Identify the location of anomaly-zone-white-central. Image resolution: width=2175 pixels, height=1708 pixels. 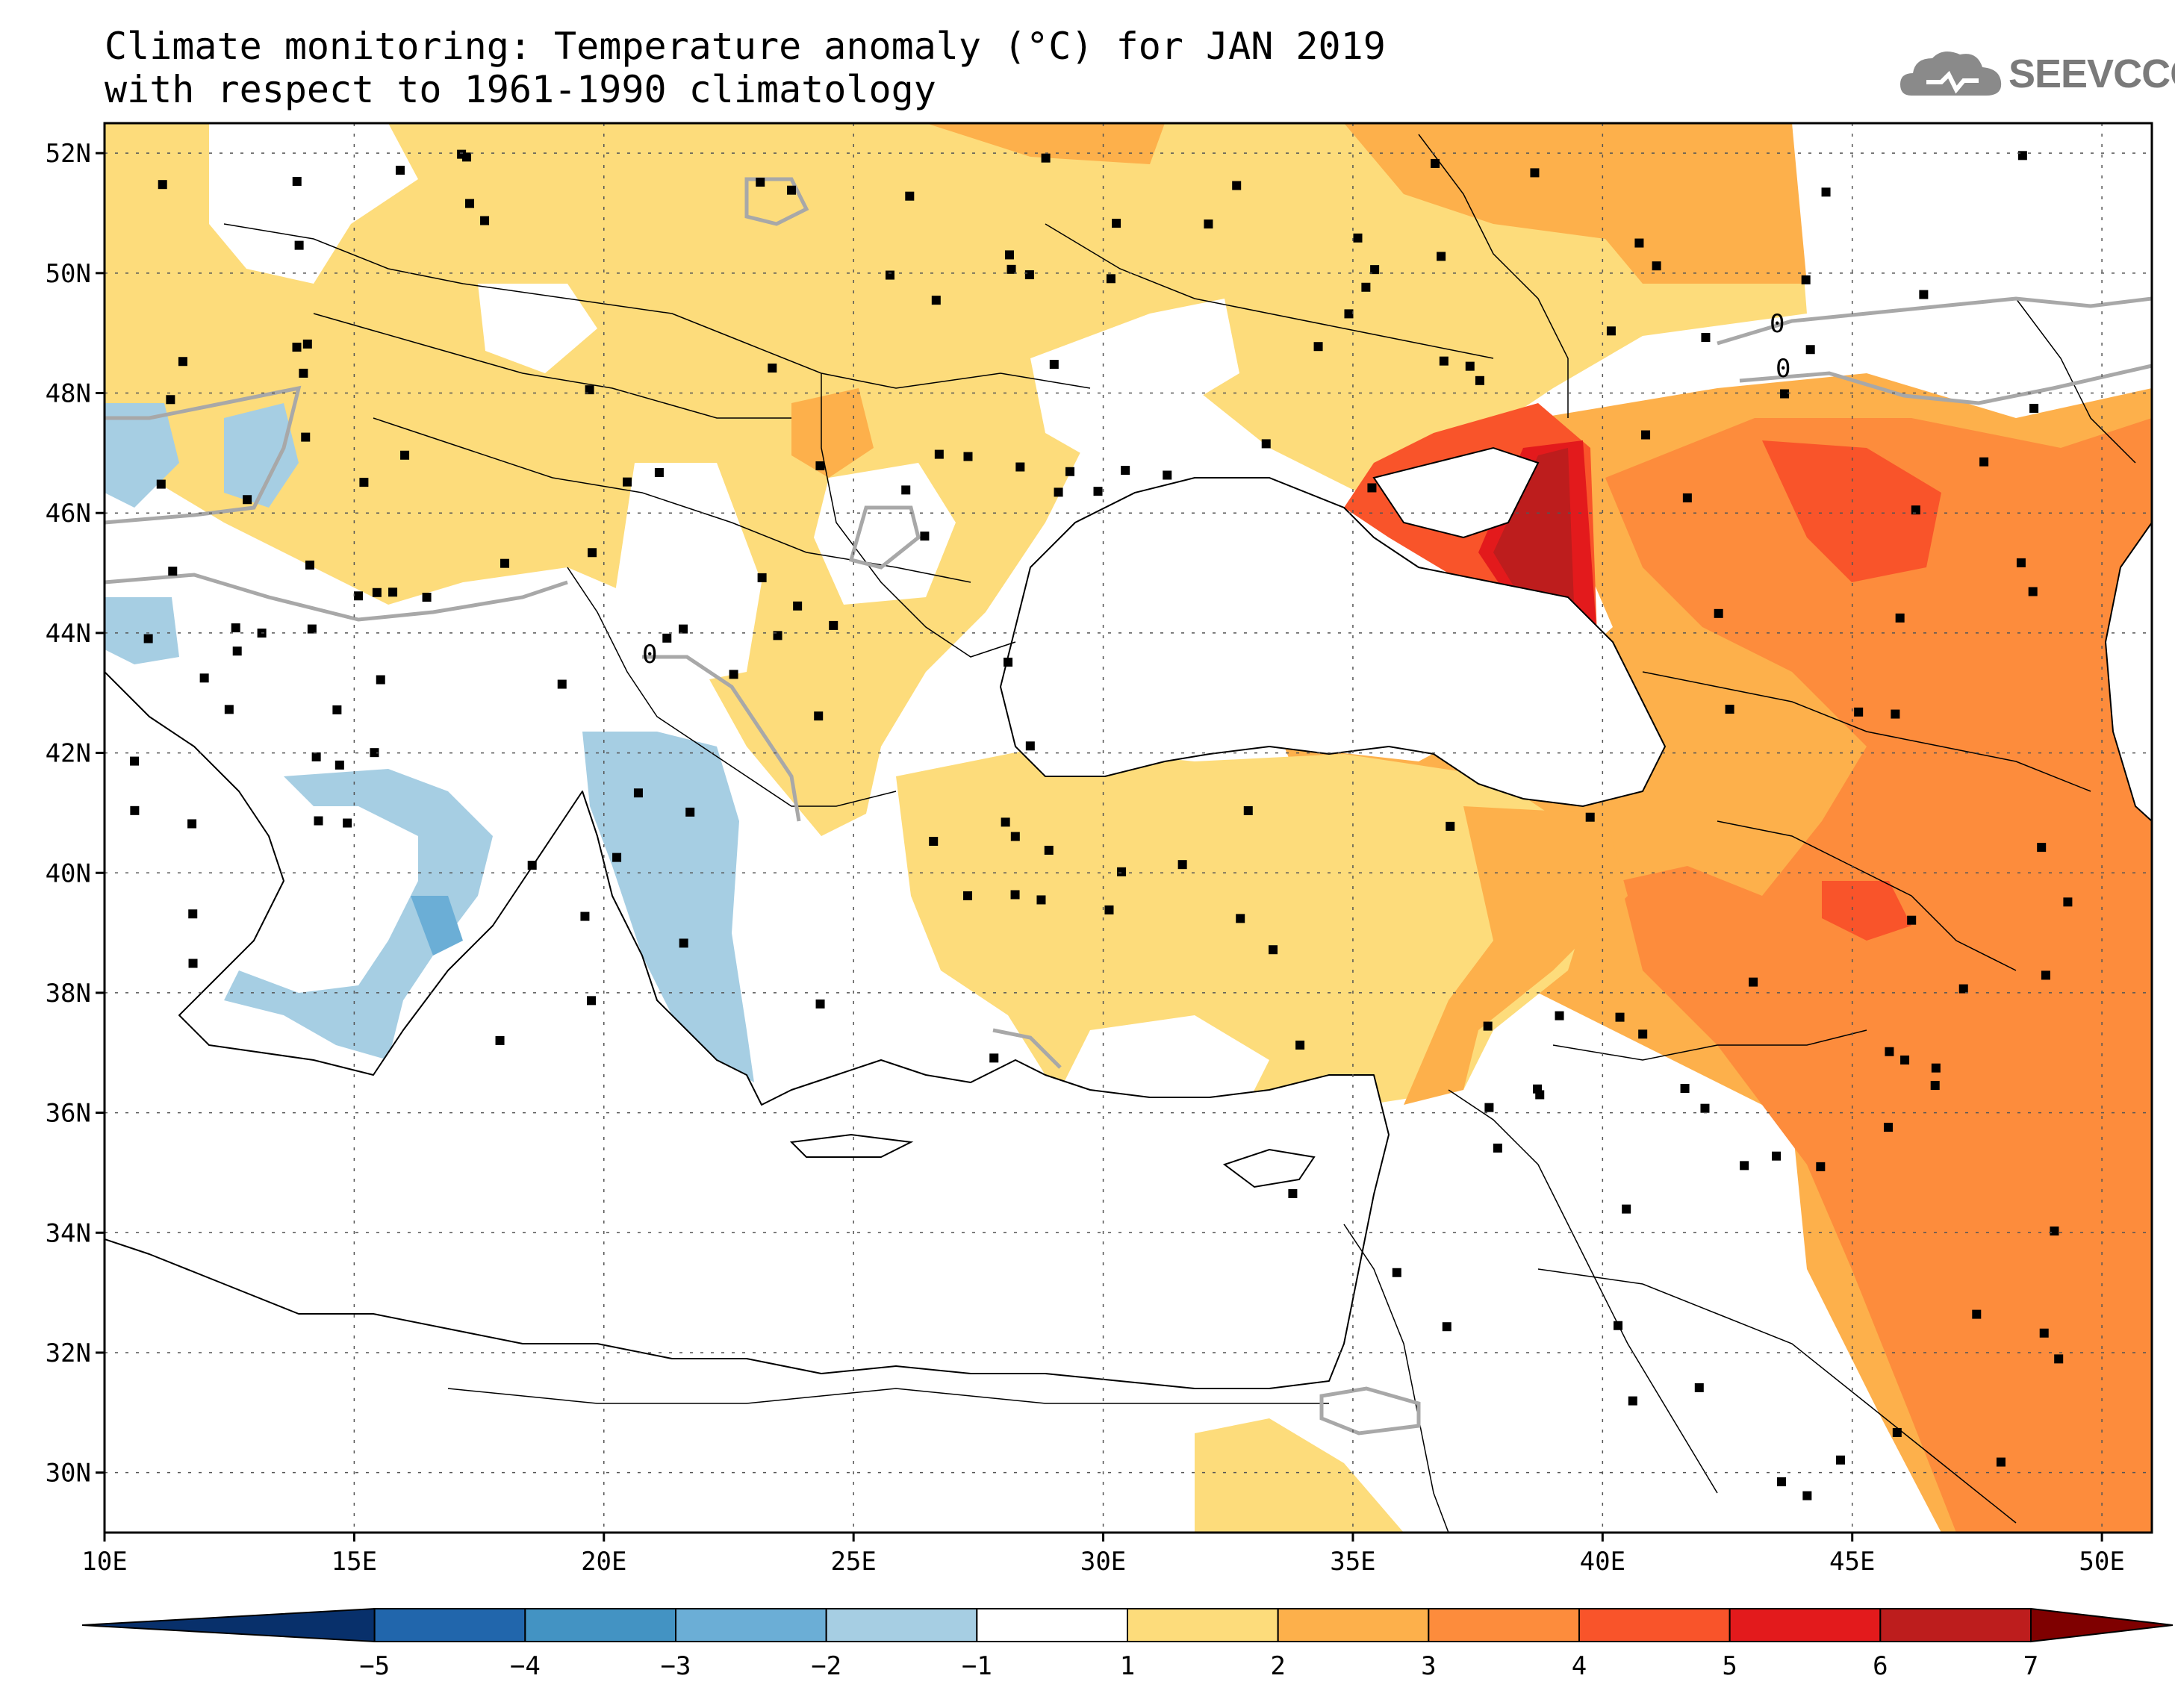
(537, 328).